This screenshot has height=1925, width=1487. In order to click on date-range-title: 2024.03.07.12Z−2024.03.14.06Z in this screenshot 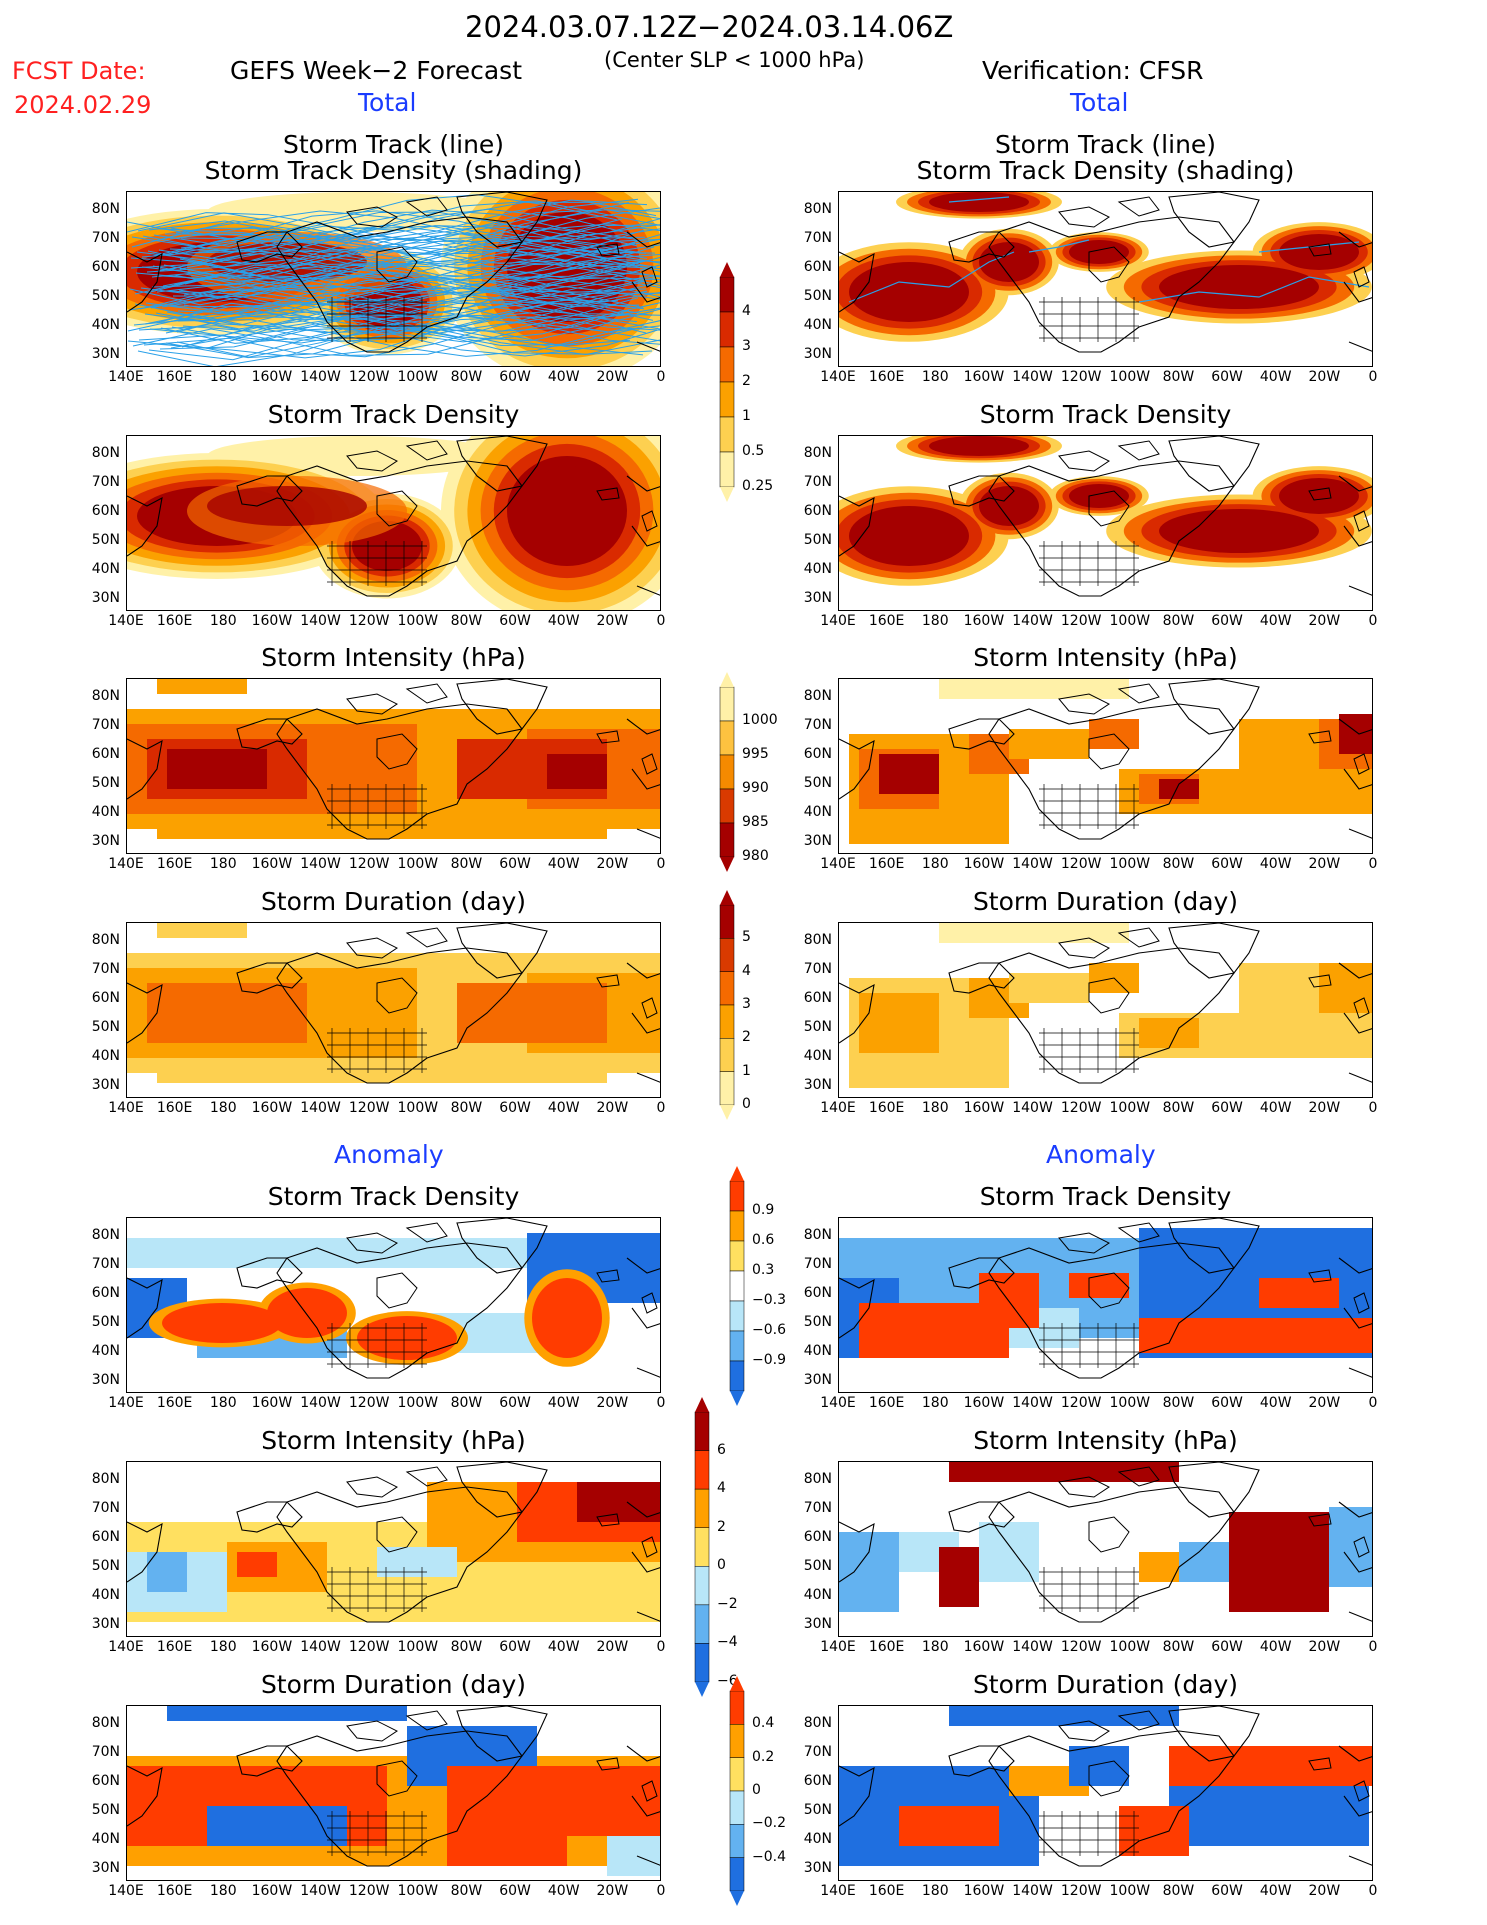, I will do `click(709, 27)`.